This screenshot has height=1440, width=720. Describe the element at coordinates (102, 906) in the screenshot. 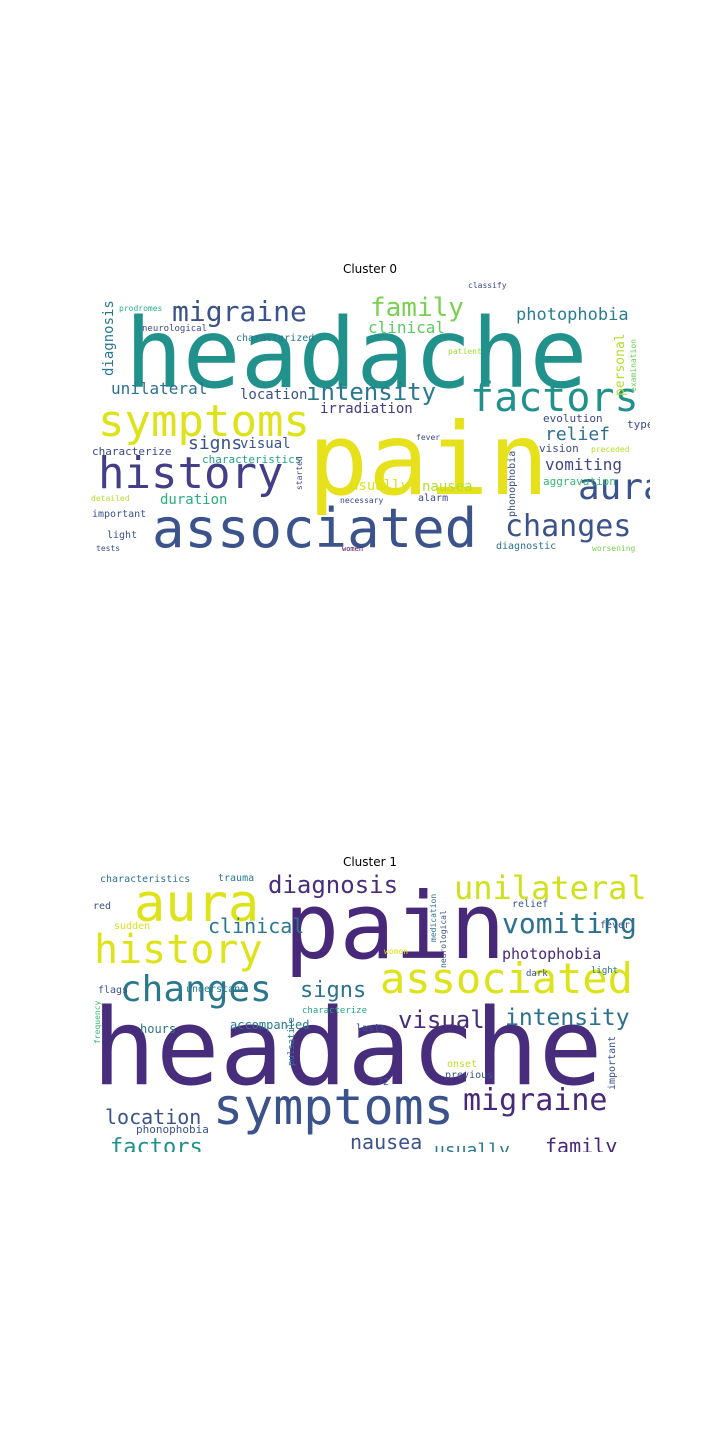

I see `word: red` at that location.